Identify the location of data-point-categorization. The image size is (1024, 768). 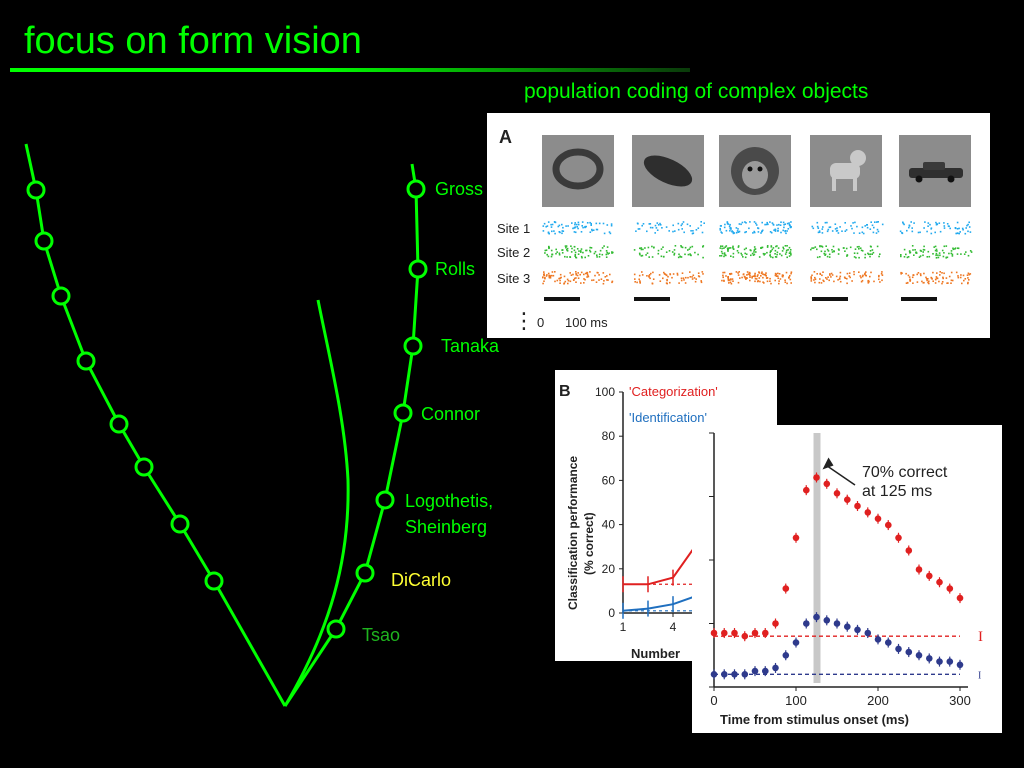
(847, 499).